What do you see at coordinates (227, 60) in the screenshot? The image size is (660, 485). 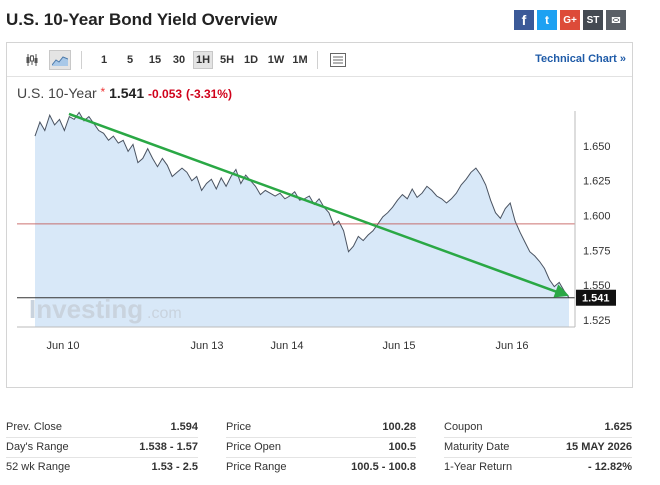 I see `interval-5h-button: 5H` at bounding box center [227, 60].